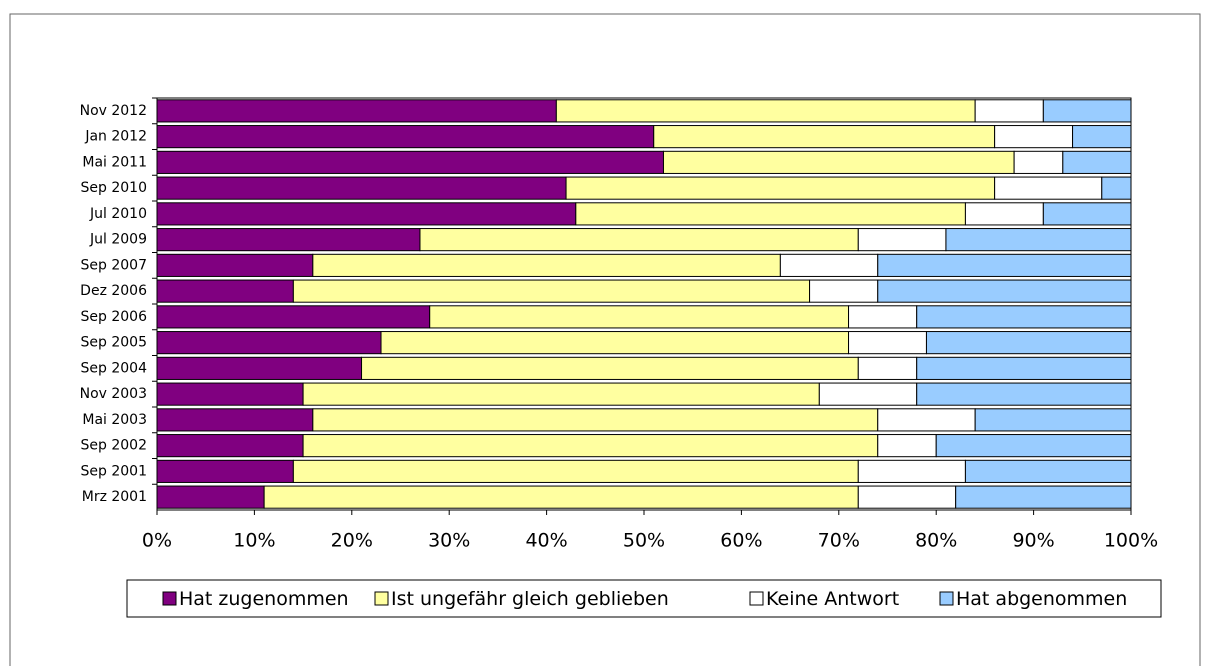 The width and height of the screenshot is (1207, 666). What do you see at coordinates (114, 188) in the screenshot?
I see `y-tick-label: Sep 2010` at bounding box center [114, 188].